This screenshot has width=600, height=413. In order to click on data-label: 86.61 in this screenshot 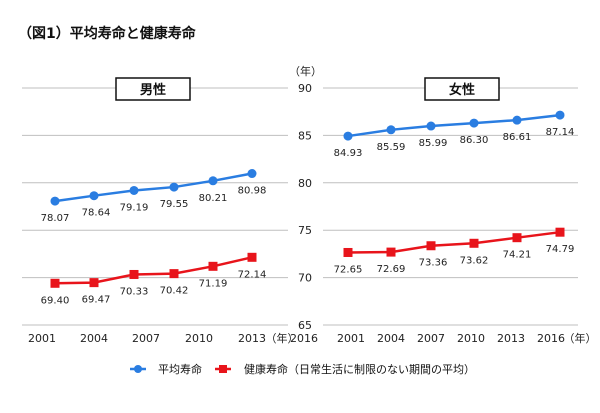, I will do `click(517, 137)`.